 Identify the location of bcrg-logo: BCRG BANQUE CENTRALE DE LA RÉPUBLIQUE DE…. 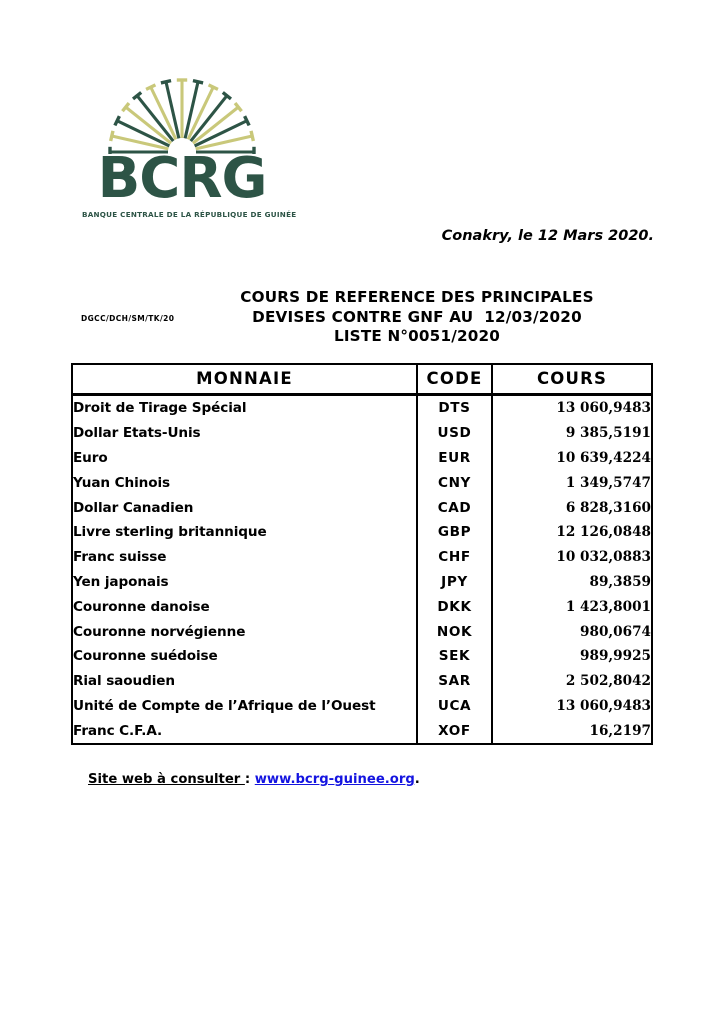
(189, 148).